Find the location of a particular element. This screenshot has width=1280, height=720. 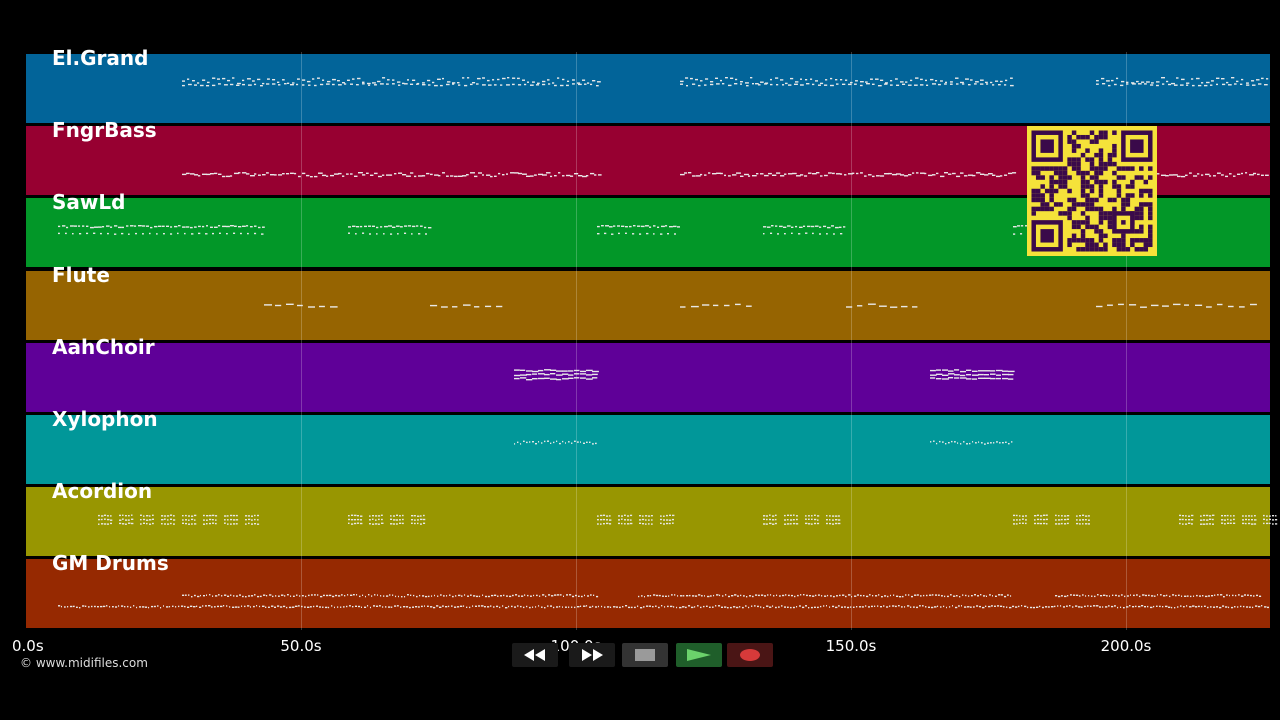

track-lane: GM Drums is located at coordinates (648, 589).